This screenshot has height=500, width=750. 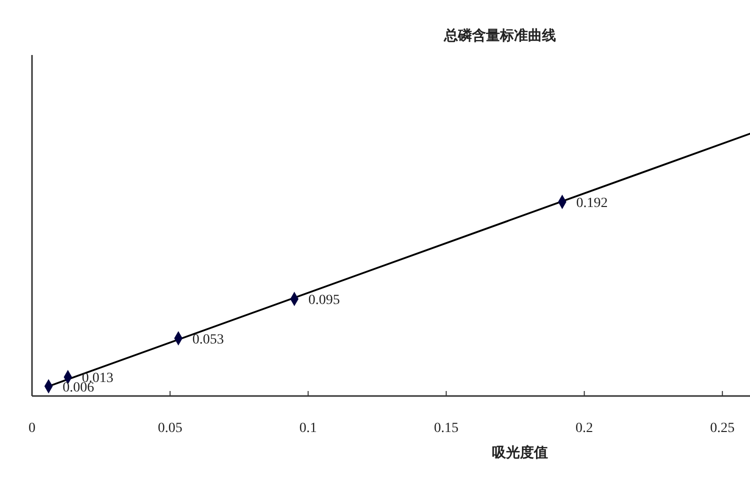 What do you see at coordinates (722, 428) in the screenshot?
I see `x-tick-label: 0.25` at bounding box center [722, 428].